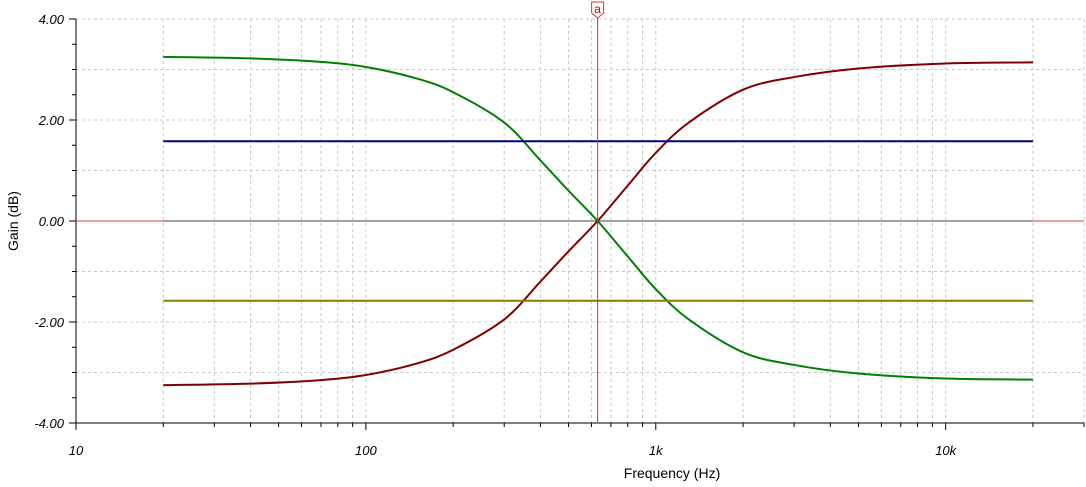 The height and width of the screenshot is (487, 1086). I want to click on y-tick-label: 0.00, so click(52, 221).